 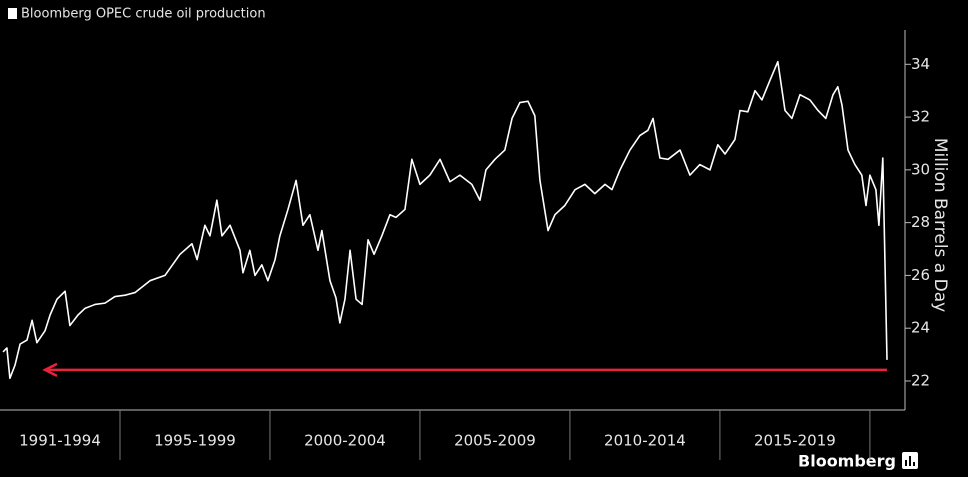 I want to click on y-tick-label: 30, so click(x=920, y=169).